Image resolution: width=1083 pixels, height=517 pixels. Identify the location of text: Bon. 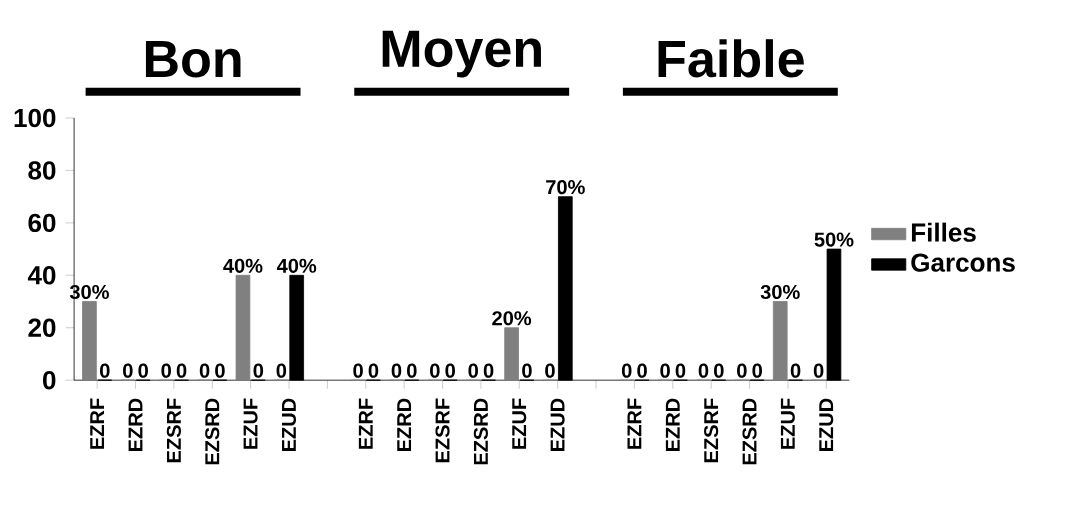
(193, 59).